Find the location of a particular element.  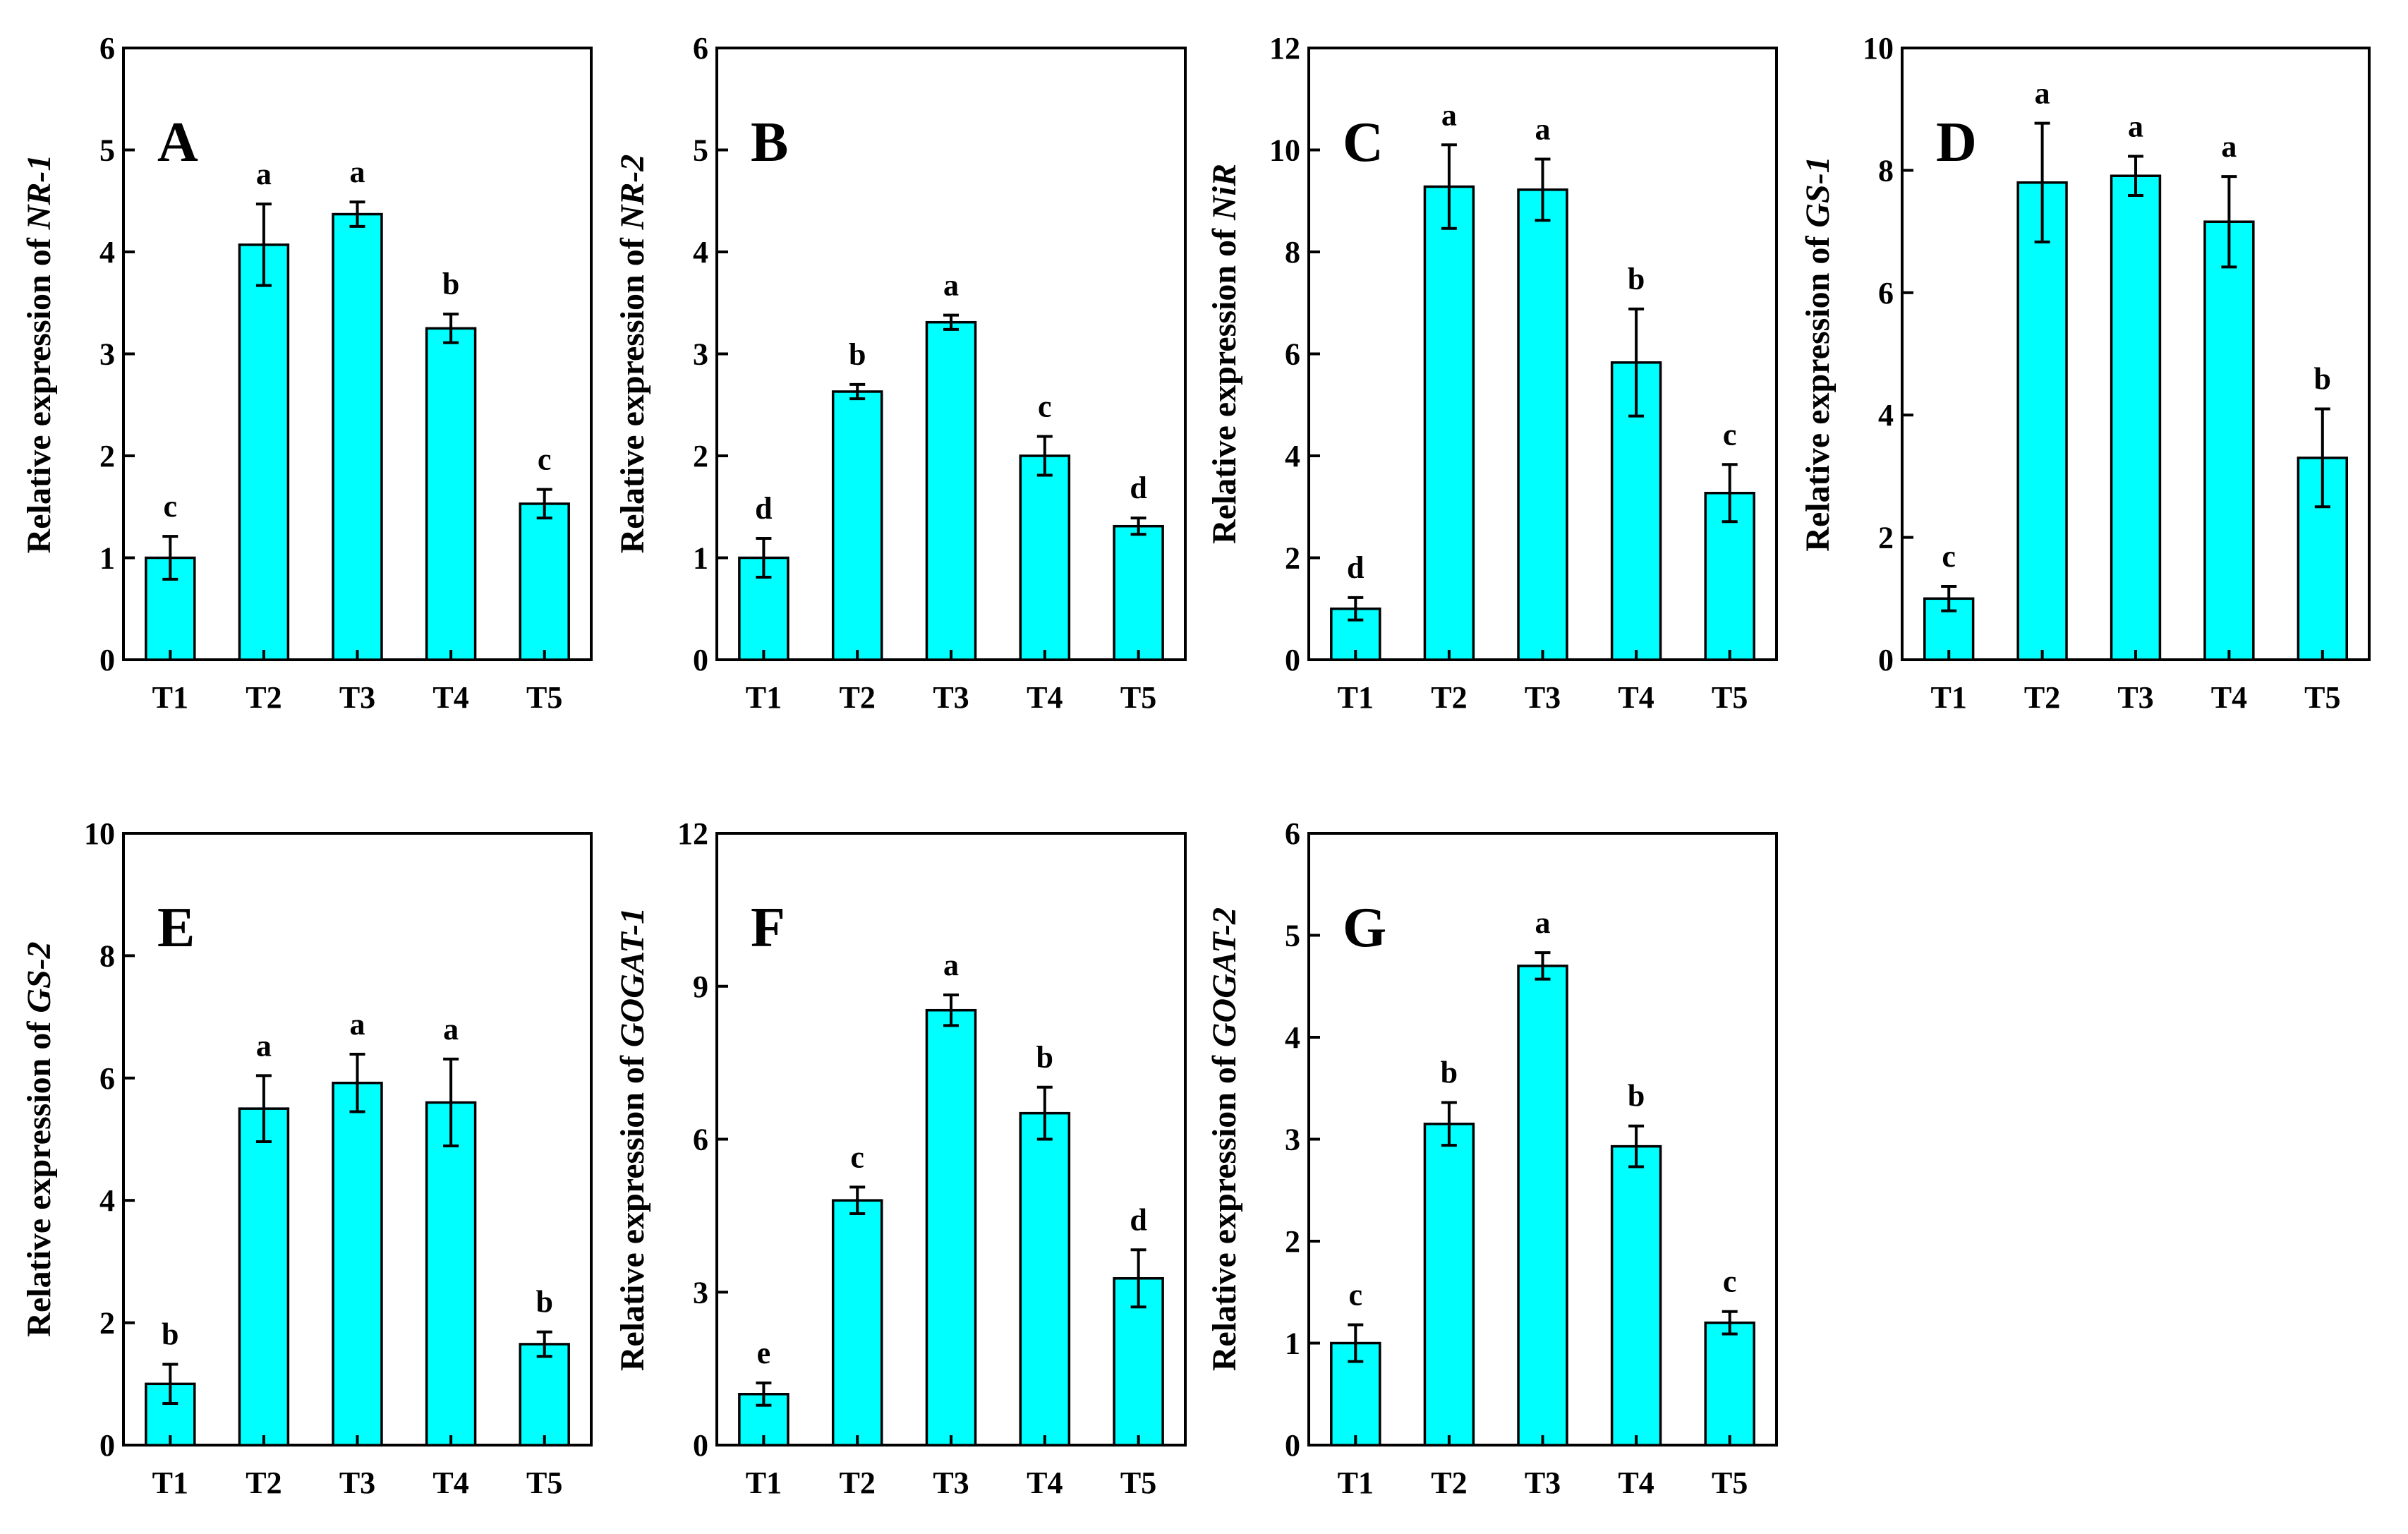

significance-letter: e is located at coordinates (764, 1353).